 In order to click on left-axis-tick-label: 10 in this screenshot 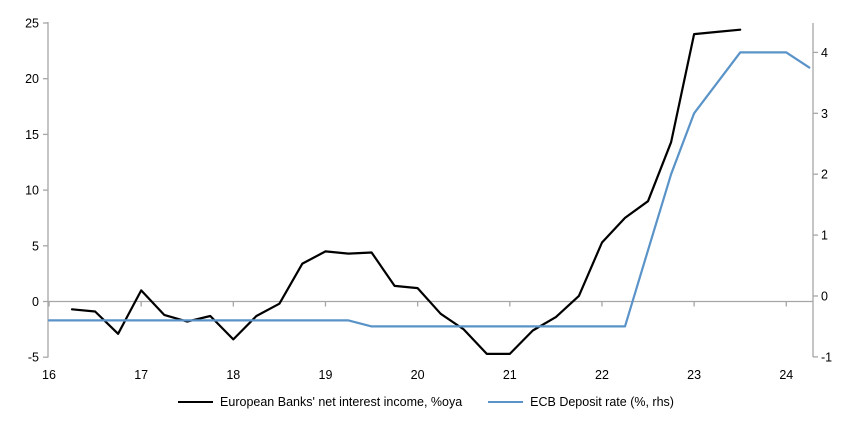, I will do `click(32, 191)`.